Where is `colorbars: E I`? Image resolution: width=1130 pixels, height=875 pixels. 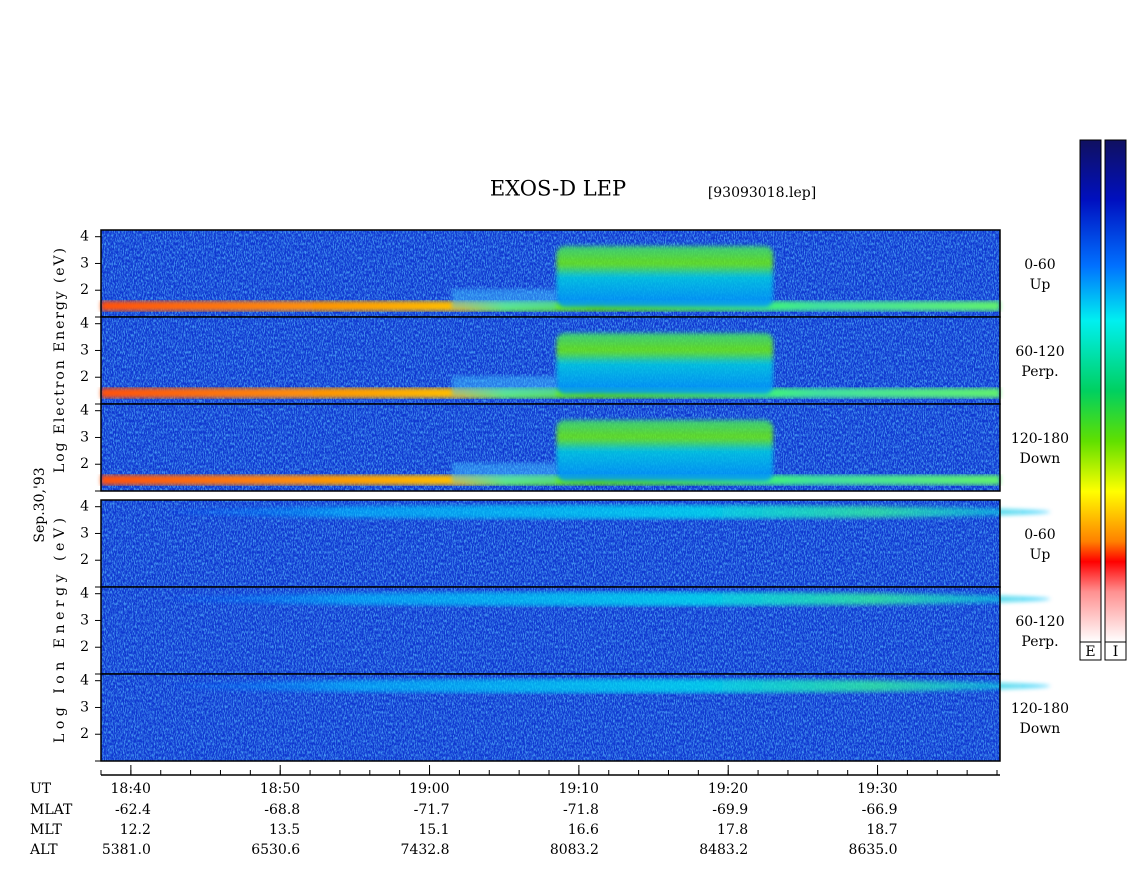 colorbars: E I is located at coordinates (1103, 400).